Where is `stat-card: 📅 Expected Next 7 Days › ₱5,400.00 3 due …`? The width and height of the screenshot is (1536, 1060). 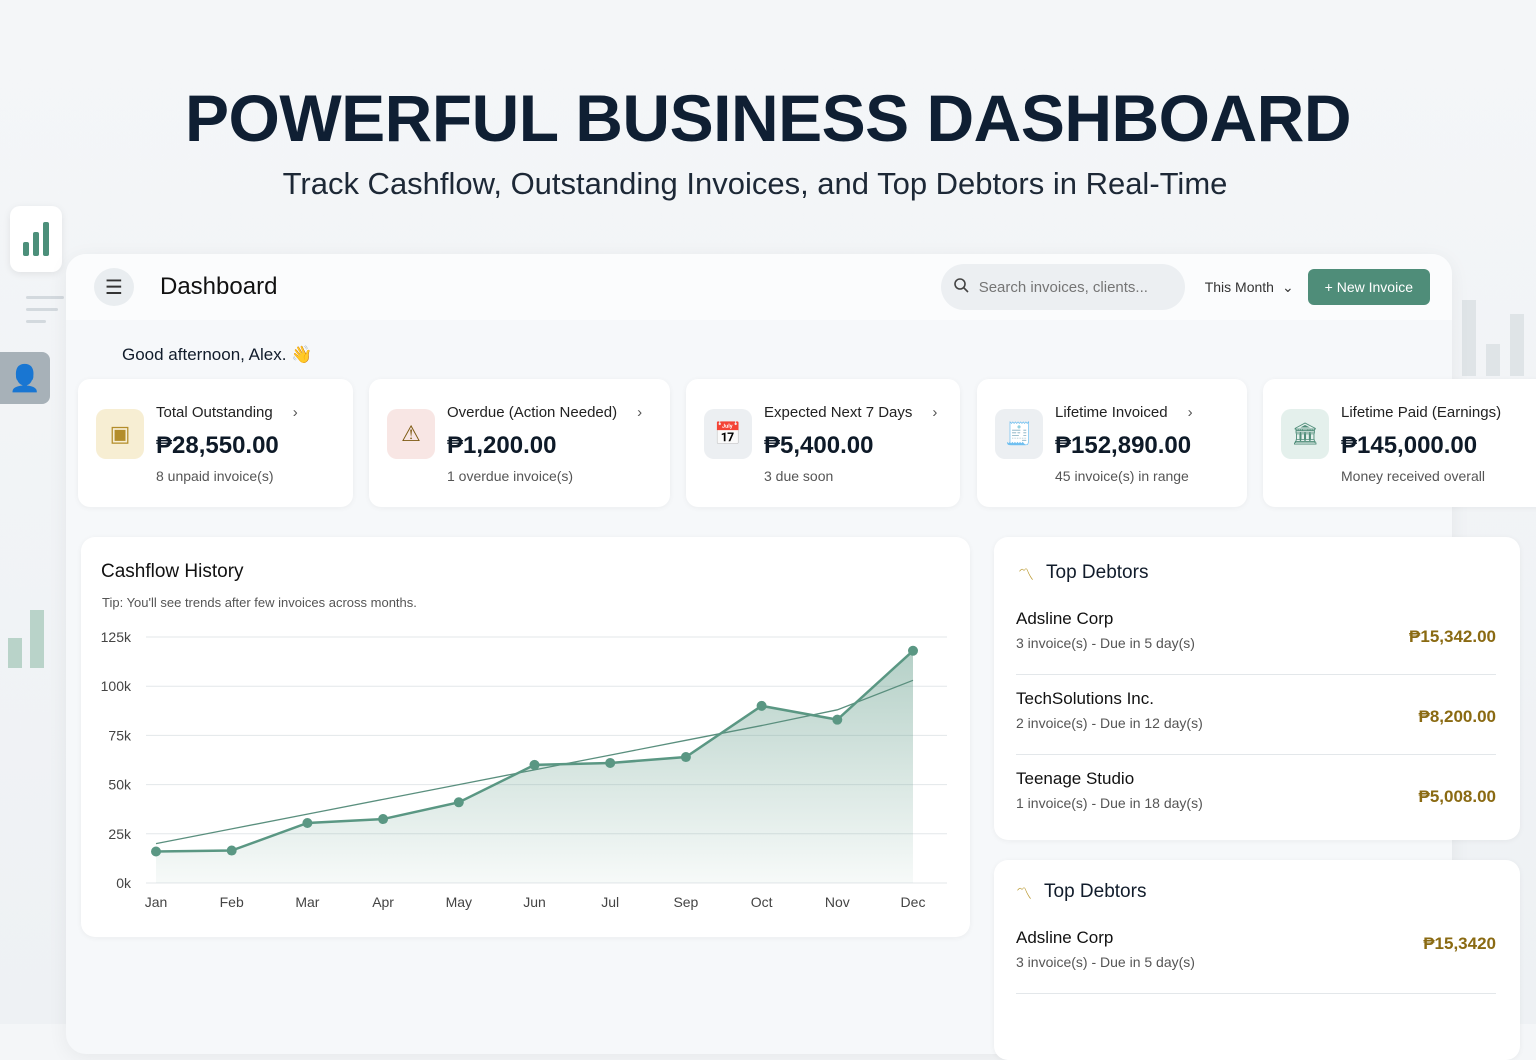 stat-card: 📅 Expected Next 7 Days › ₱5,400.00 3 due … is located at coordinates (823, 443).